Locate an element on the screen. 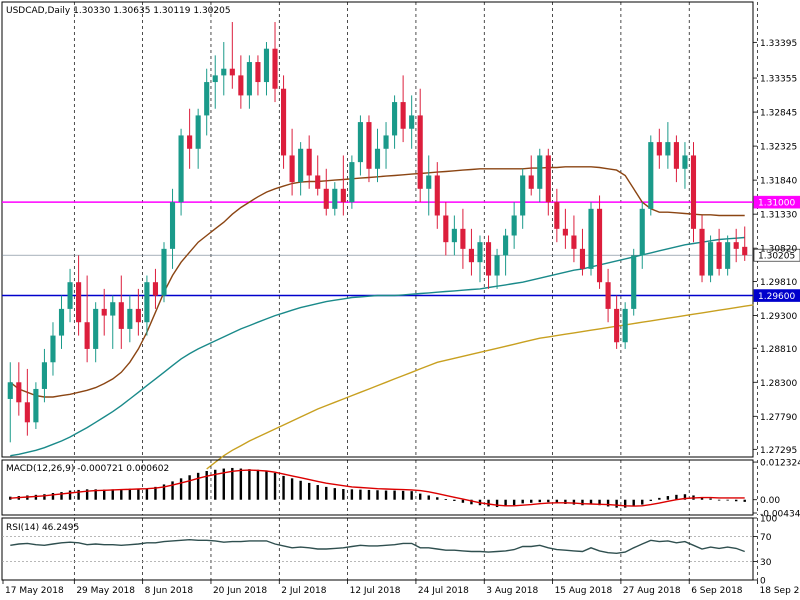  rsi-panel-frame is located at coordinates (377, 549).